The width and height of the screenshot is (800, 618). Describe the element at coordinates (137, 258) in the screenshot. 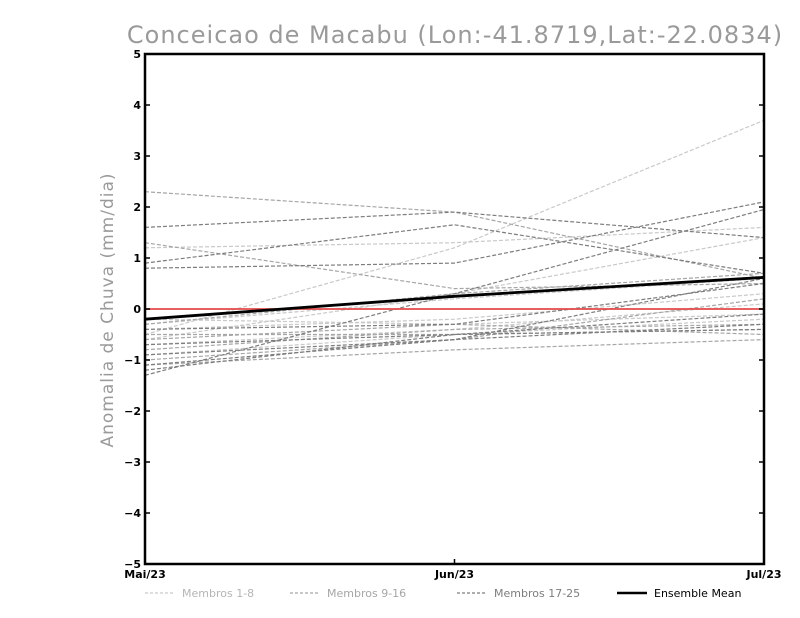

I see `y-tick-label: 1` at that location.